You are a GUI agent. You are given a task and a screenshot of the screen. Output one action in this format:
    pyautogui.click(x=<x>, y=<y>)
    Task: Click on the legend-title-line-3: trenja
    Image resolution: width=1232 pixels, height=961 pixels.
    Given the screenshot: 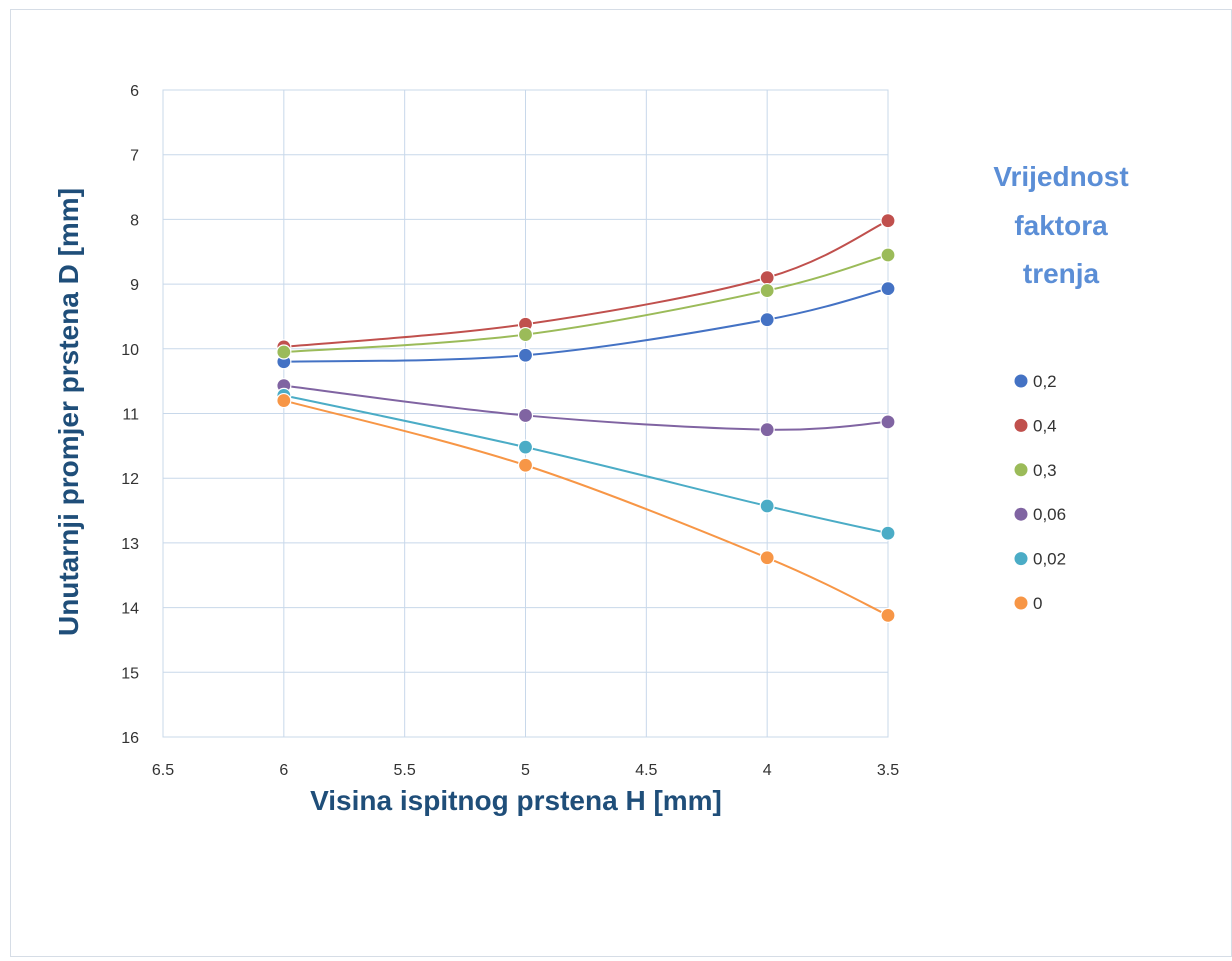 What is the action you would take?
    pyautogui.click(x=1061, y=273)
    